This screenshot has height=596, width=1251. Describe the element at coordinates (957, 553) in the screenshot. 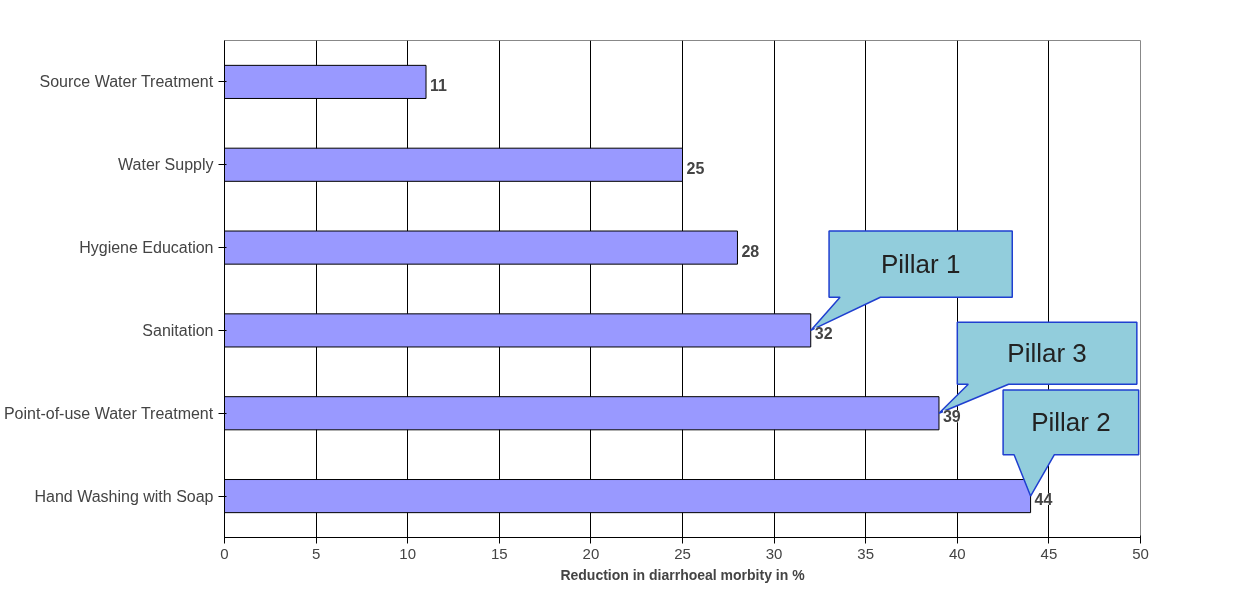

I see `x-tick-label: 40` at that location.